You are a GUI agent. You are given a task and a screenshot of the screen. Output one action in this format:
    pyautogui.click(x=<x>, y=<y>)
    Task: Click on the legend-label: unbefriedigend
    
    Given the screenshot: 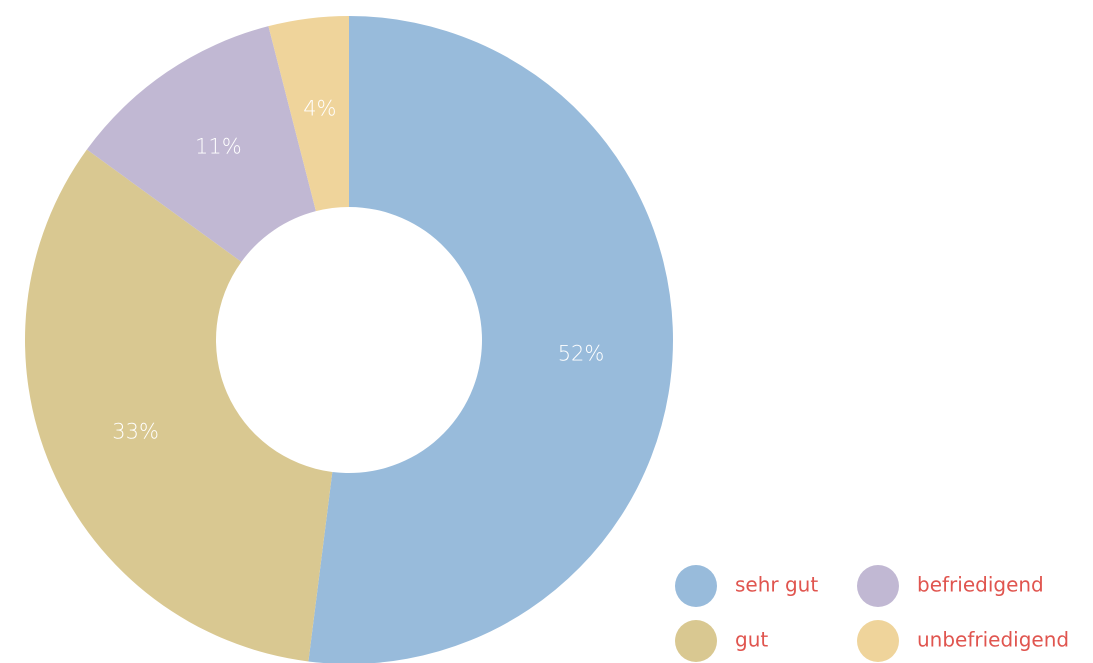 What is the action you would take?
    pyautogui.click(x=993, y=640)
    